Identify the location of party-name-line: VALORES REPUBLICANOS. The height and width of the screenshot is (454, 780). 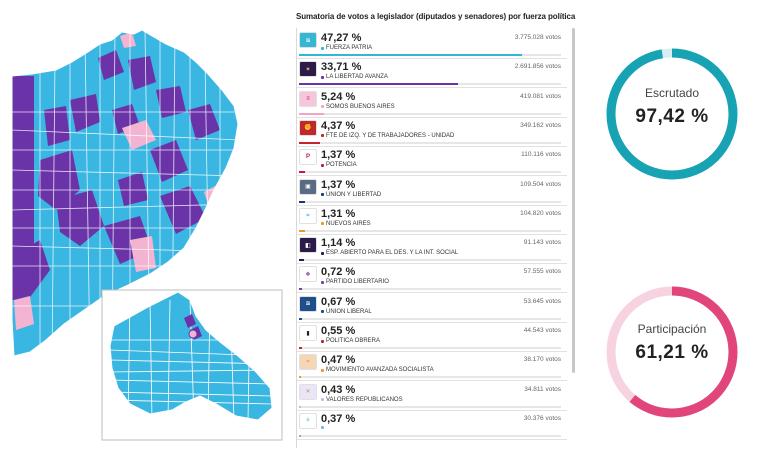
(362, 400).